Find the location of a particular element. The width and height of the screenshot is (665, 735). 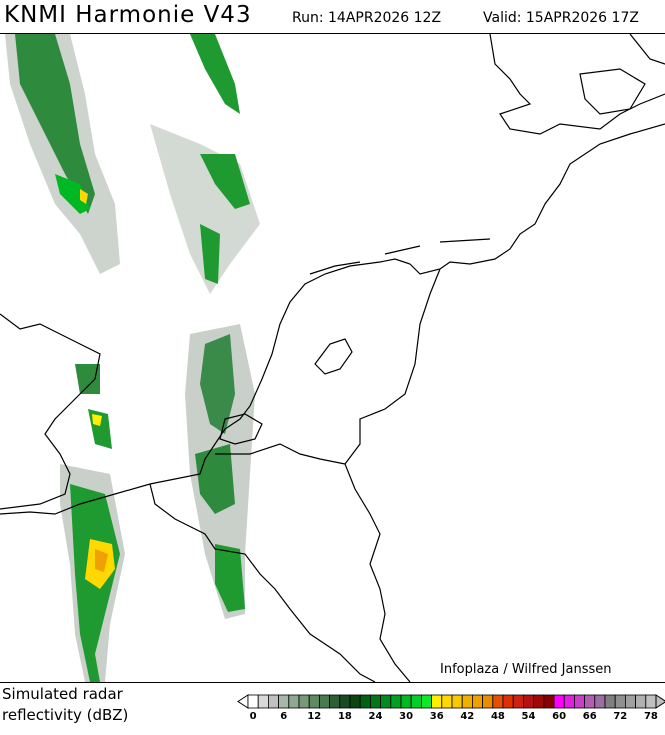

page-title: KNMI Harmonie V43 is located at coordinates (128, 15).